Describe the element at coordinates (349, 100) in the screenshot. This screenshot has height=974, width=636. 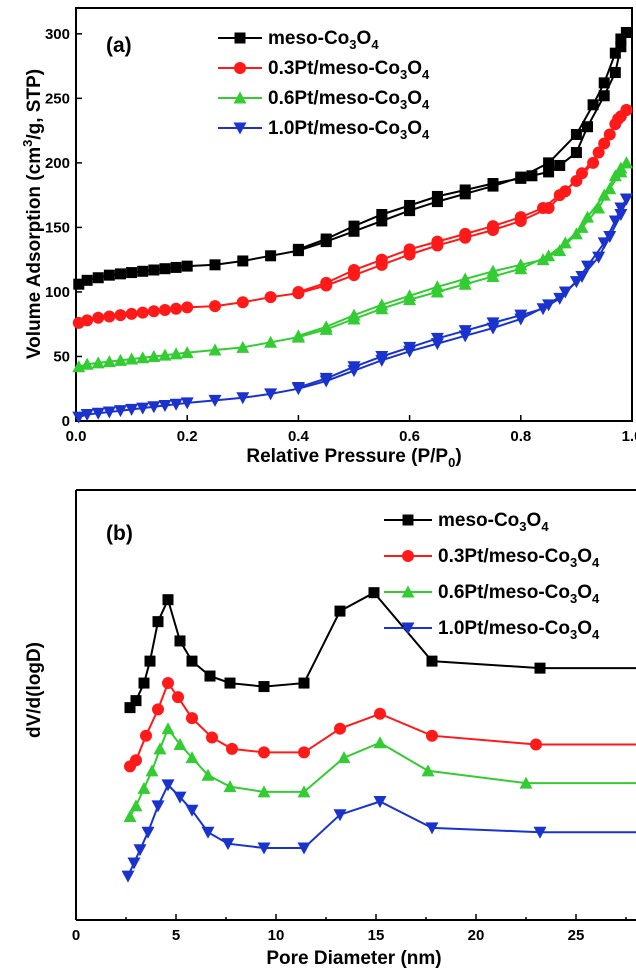
I see `legend-label: 0.6Pt/meso-Co3O4` at that location.